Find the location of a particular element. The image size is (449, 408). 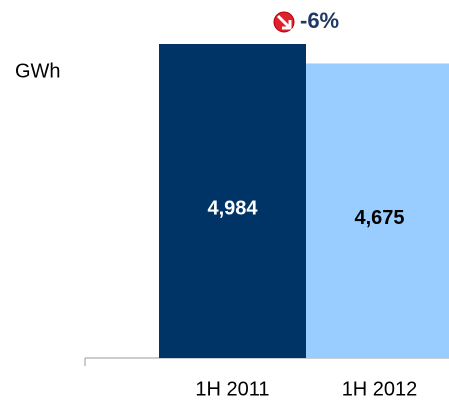

x-tick-label: 1H 2011 is located at coordinates (232, 389).